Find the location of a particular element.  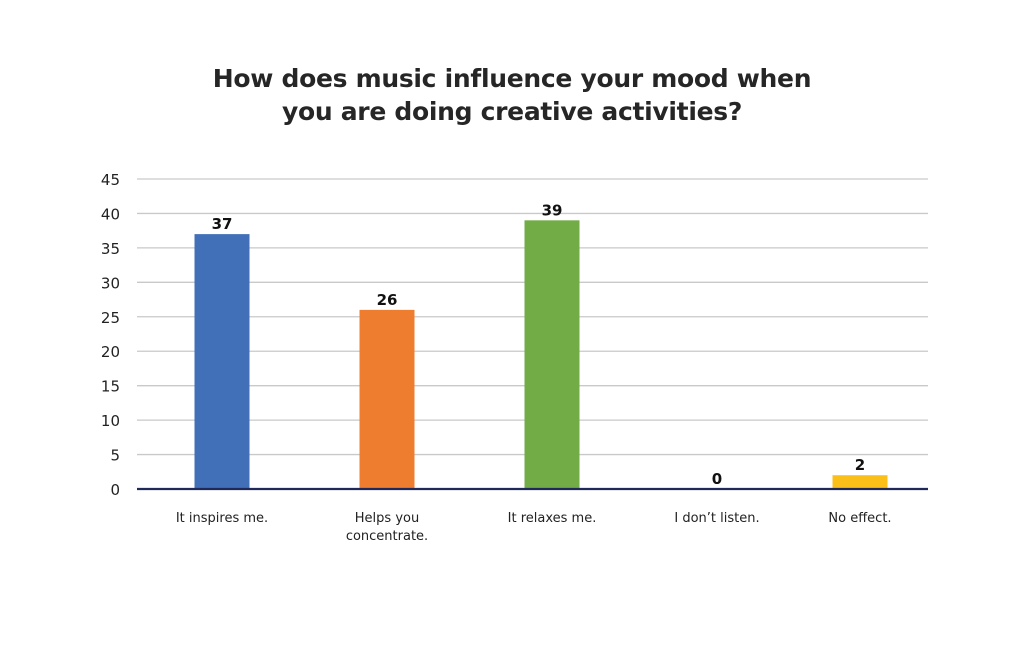

data-label: 26 is located at coordinates (387, 300).